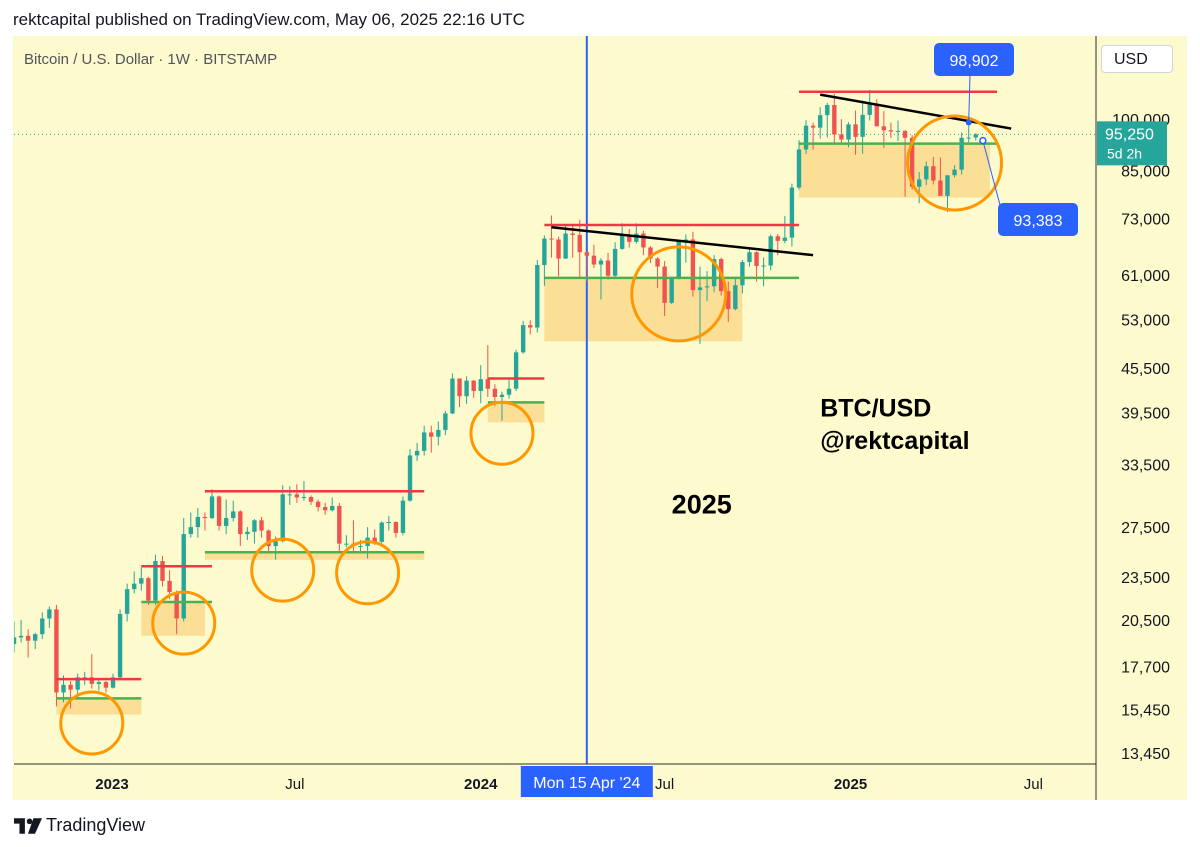 This screenshot has height=847, width=1200. Describe the element at coordinates (1145, 528) in the screenshot. I see `y-tick-label: 27,500` at that location.